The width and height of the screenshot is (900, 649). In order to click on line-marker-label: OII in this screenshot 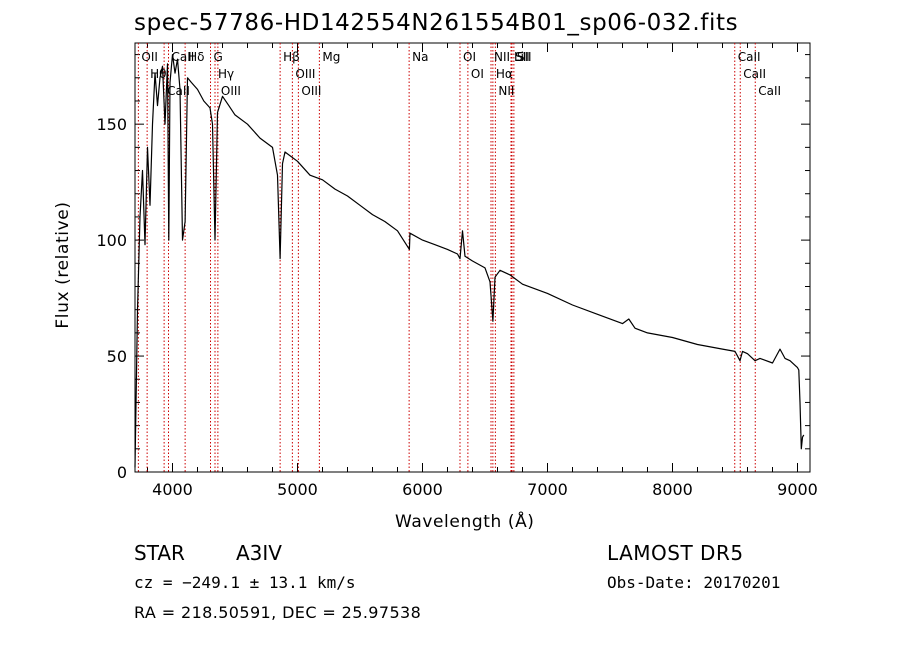, I will do `click(149, 57)`.